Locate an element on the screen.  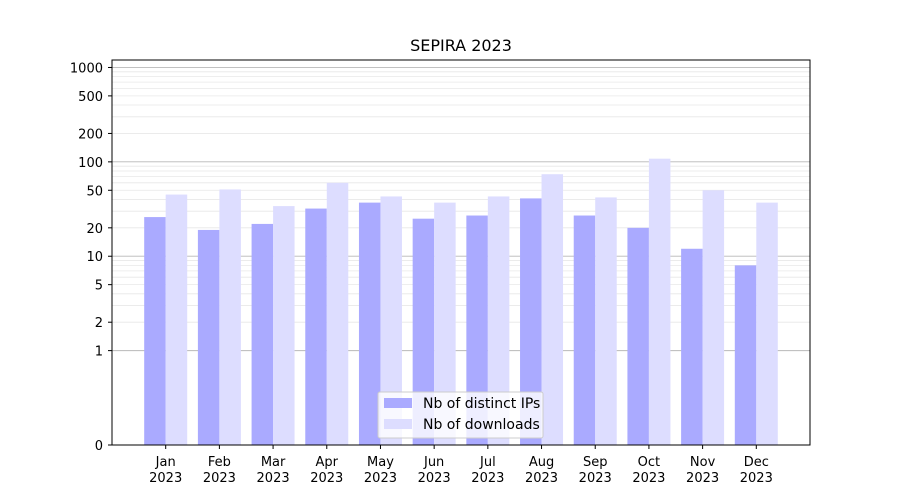
y-tick-label: 200 is located at coordinates (90, 134).